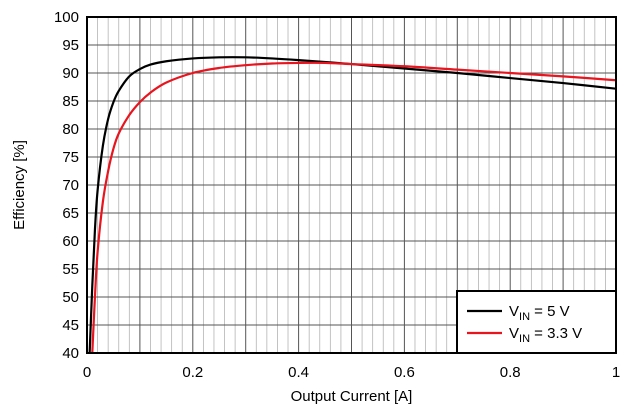  Describe the element at coordinates (298, 372) in the screenshot. I see `x-tick-label: 0.4` at that location.